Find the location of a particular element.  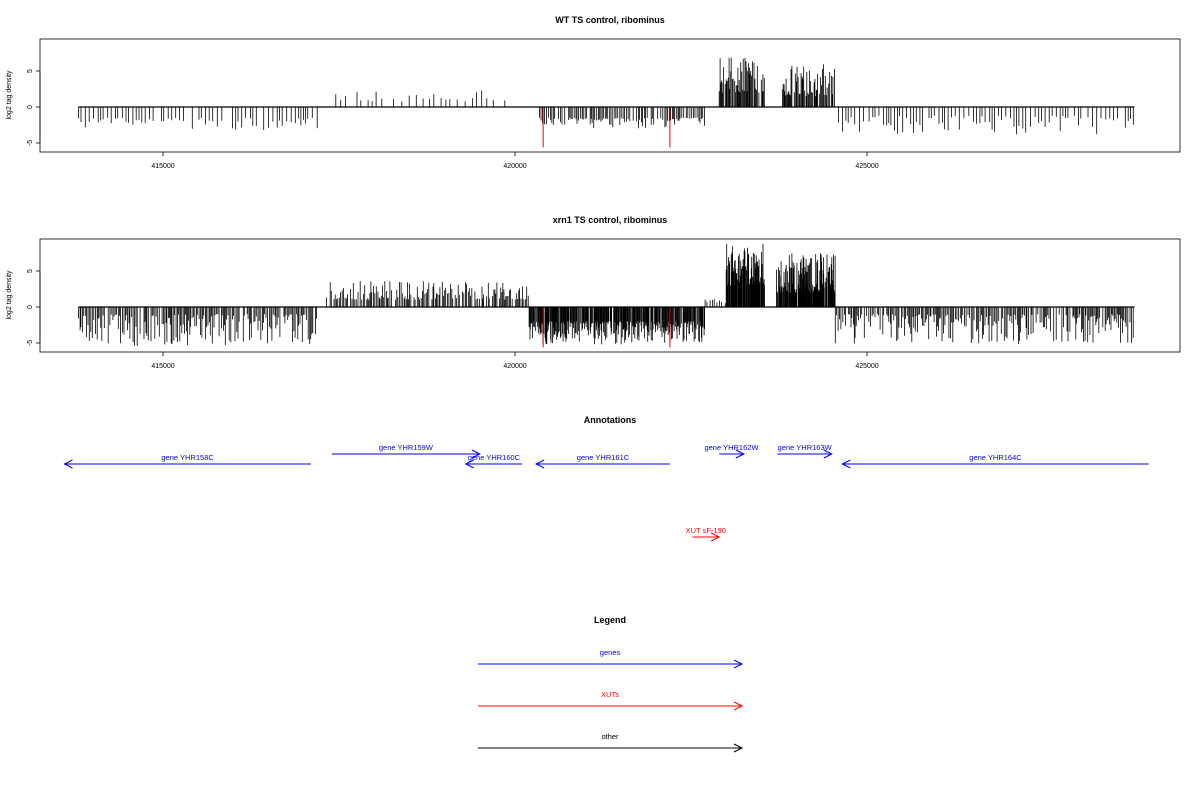

plot-frame-wt is located at coordinates (610, 95).